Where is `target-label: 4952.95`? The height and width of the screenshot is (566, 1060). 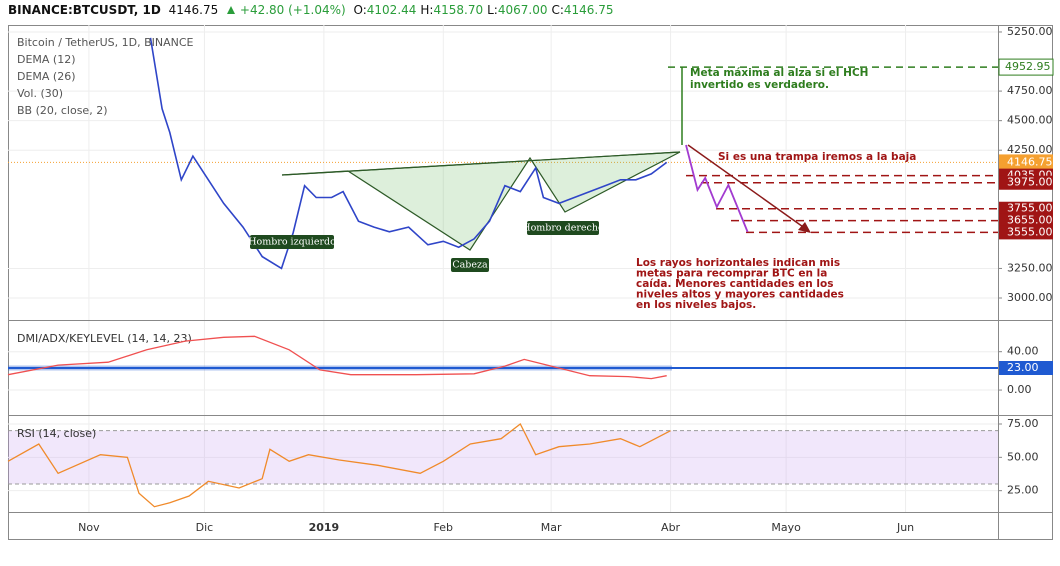 target-label: 4952.95 is located at coordinates (1028, 66).